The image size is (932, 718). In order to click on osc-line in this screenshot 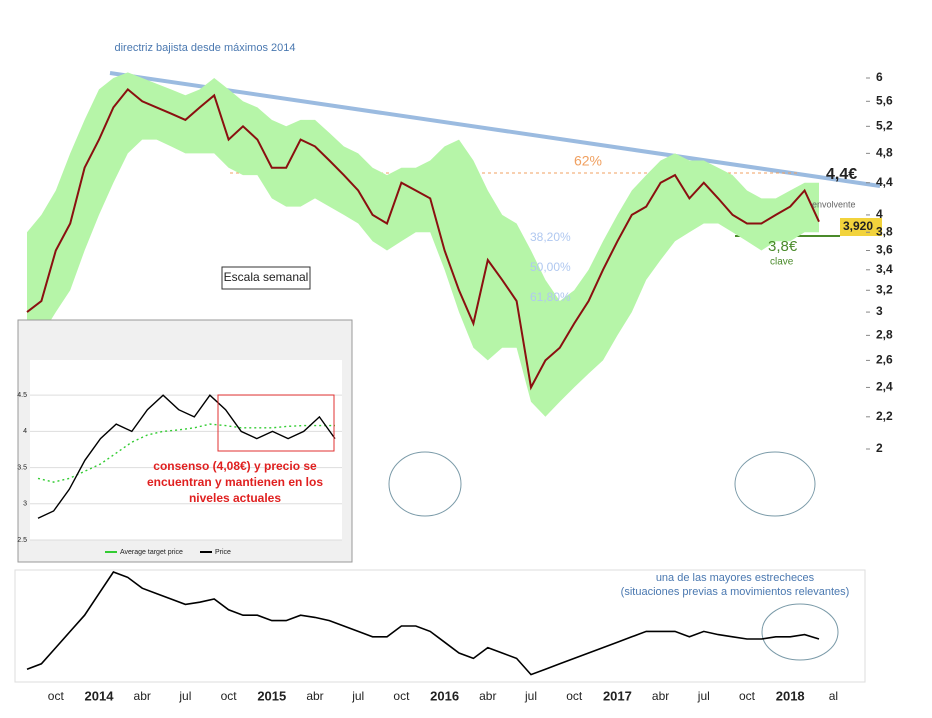, I will do `click(423, 623)`.